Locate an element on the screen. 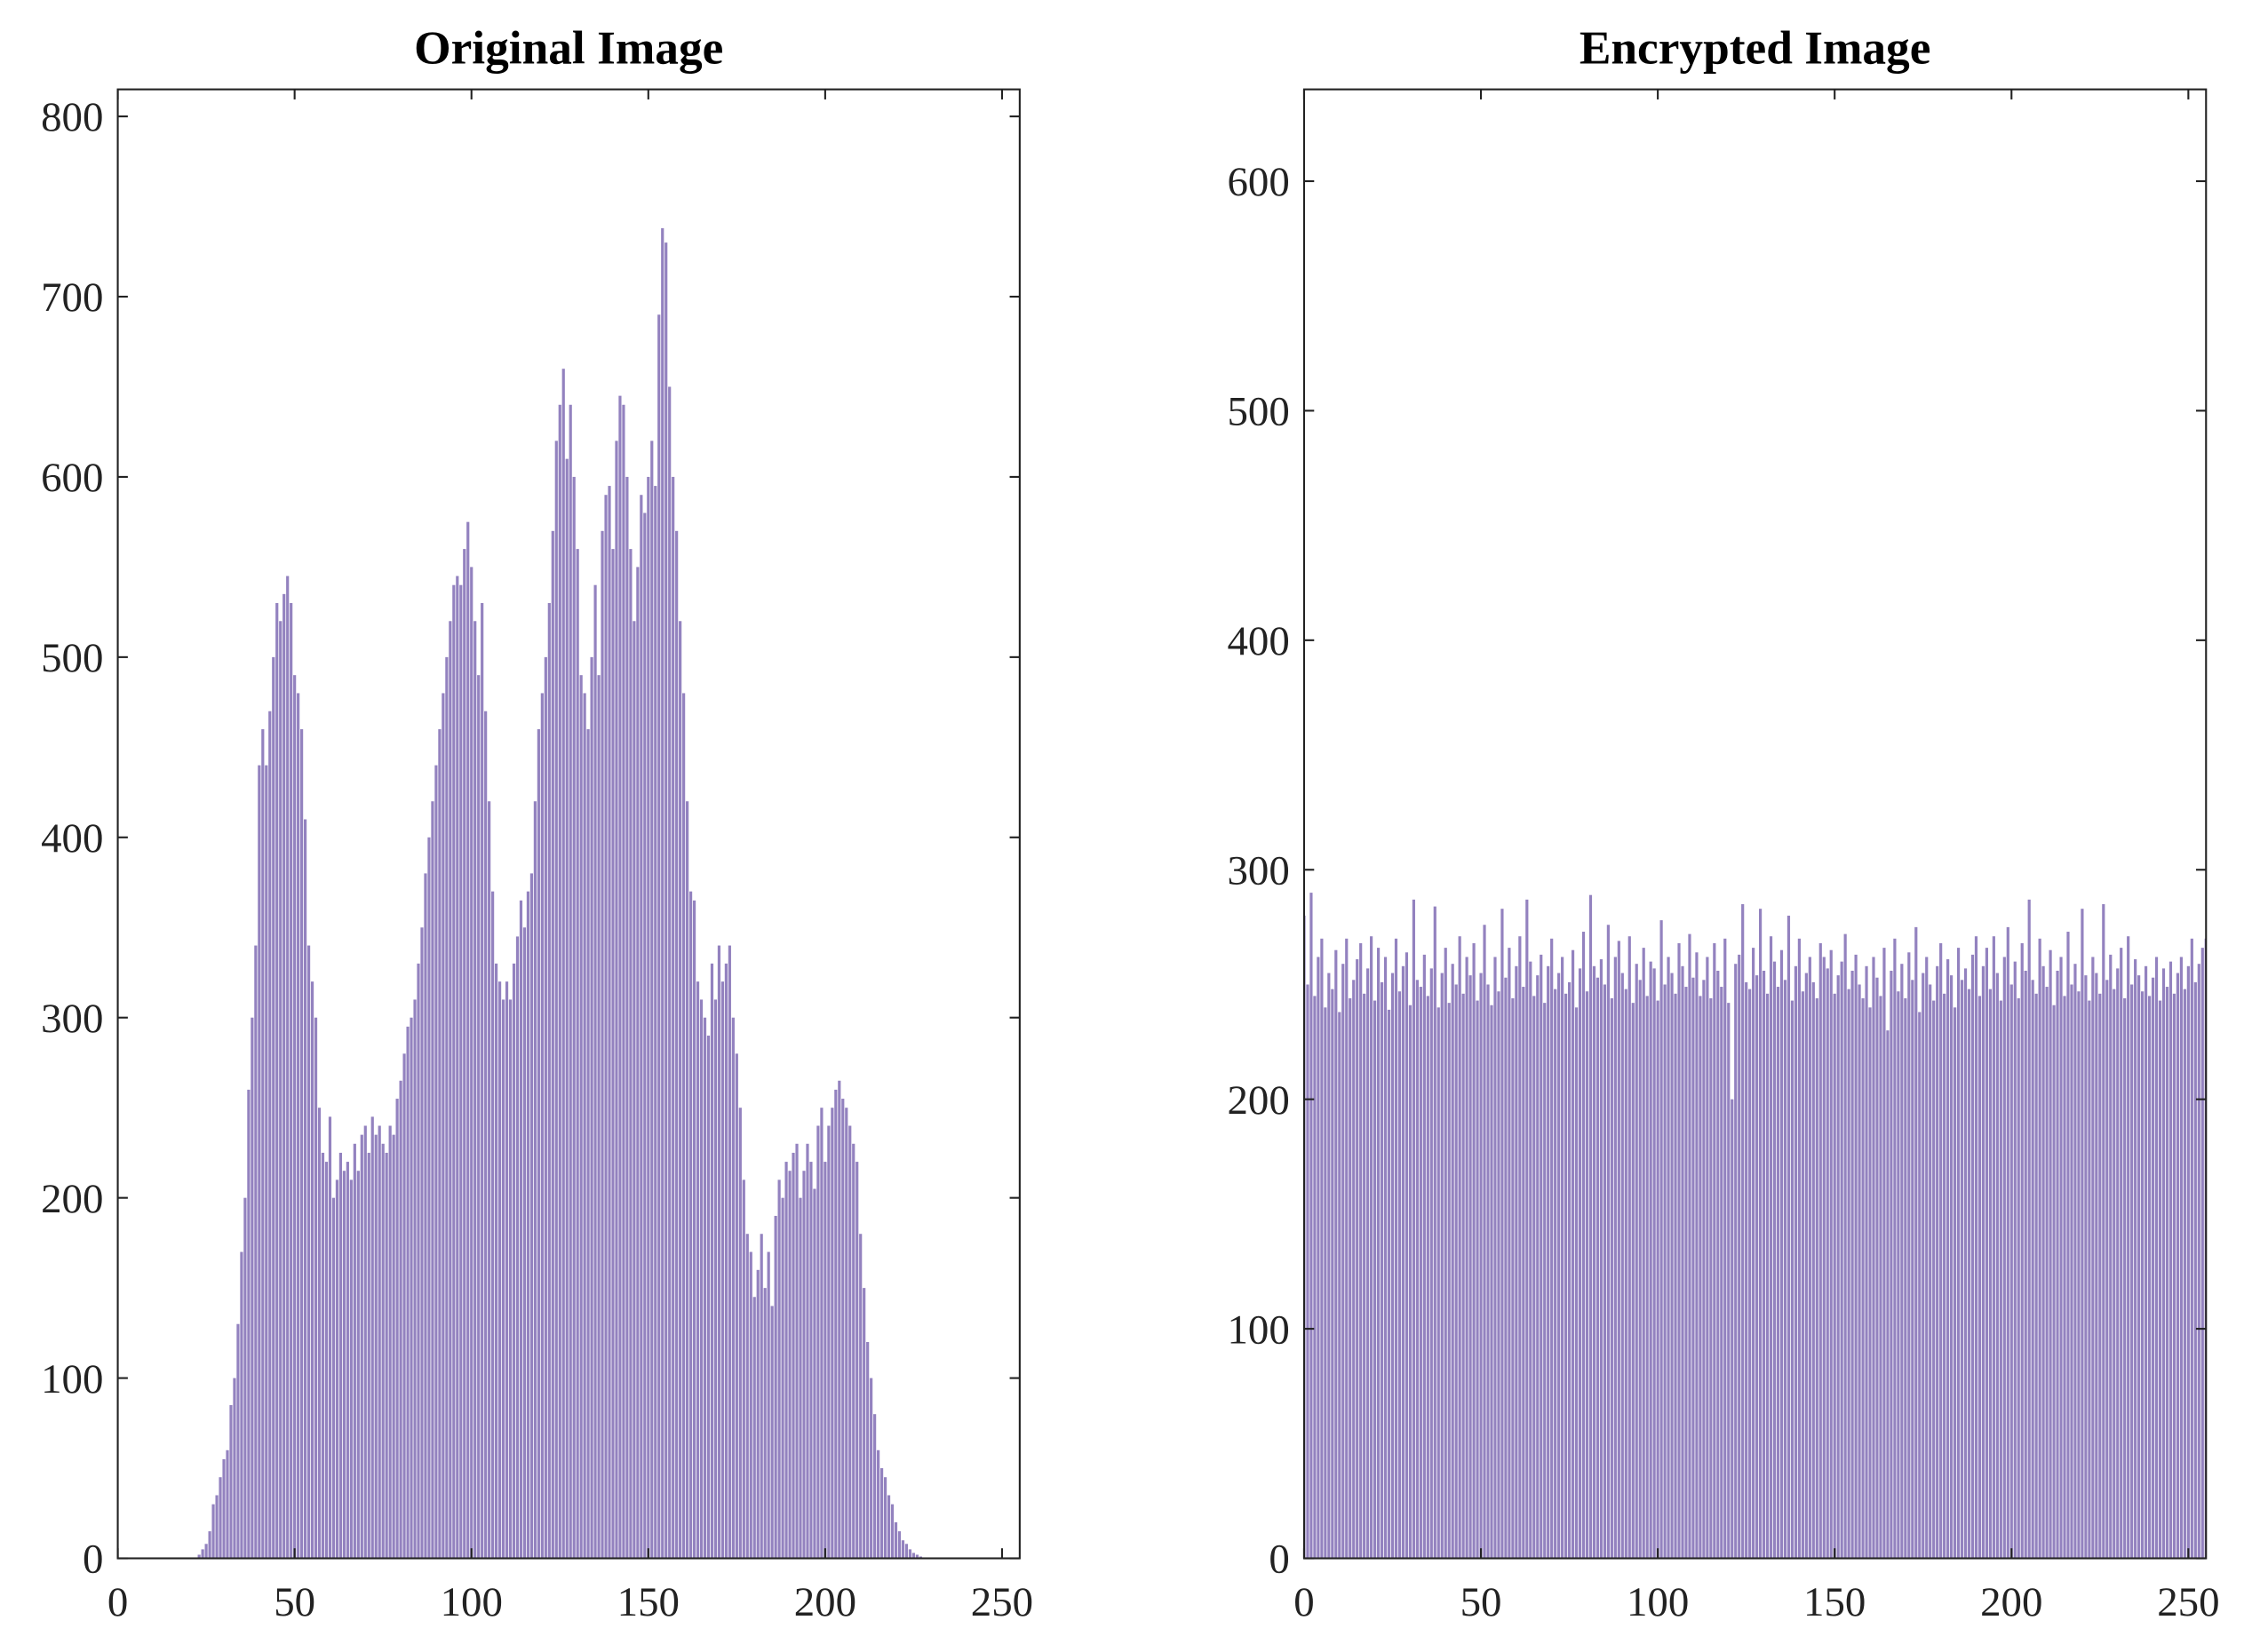  x-tick-label: 250 is located at coordinates (1002, 1602).